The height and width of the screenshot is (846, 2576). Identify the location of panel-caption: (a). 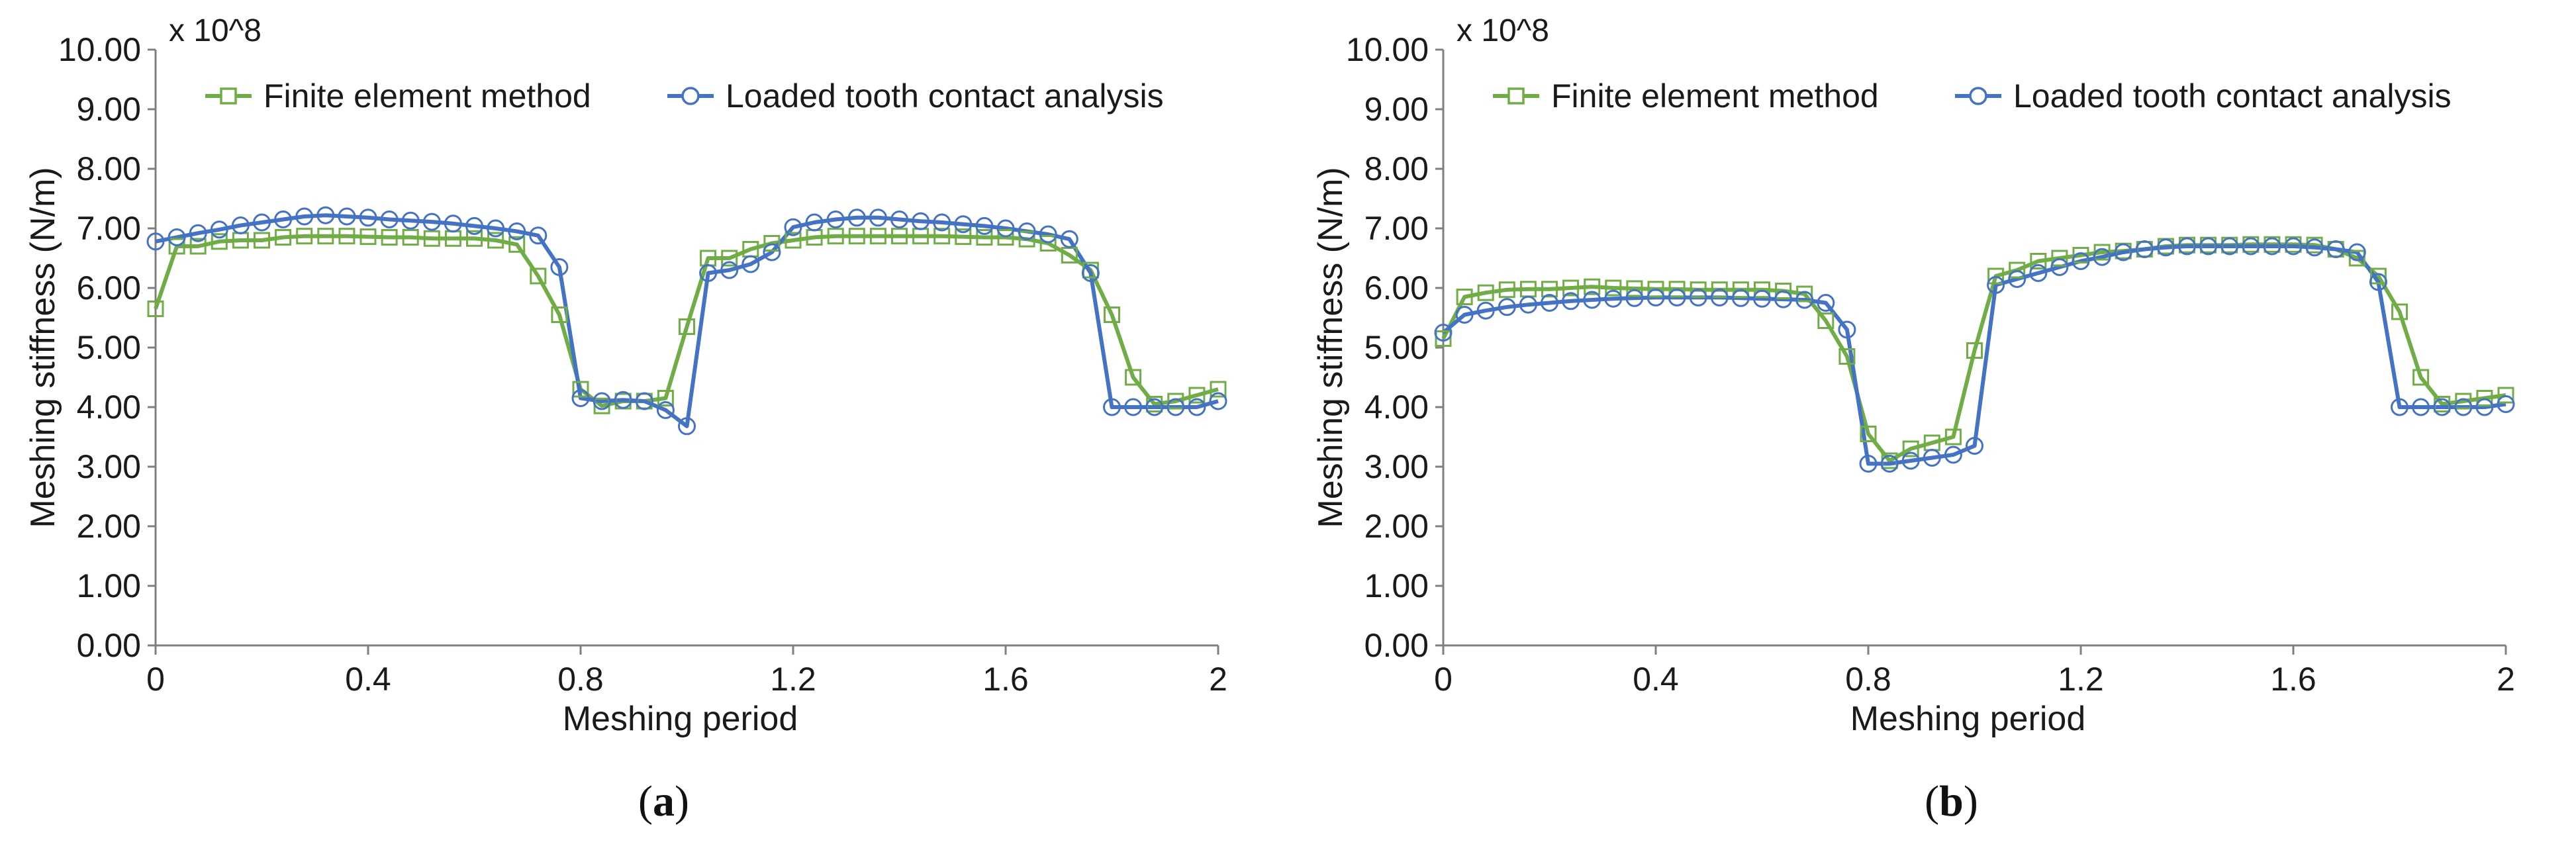
(663, 801).